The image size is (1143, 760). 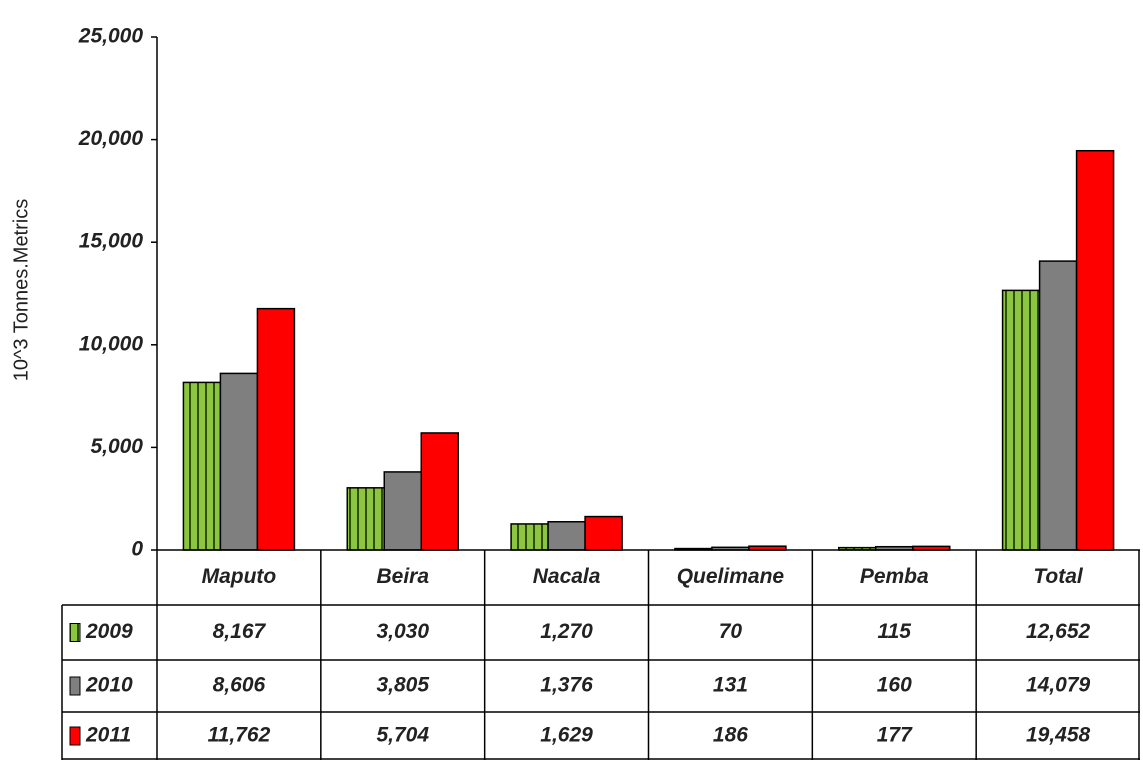 I want to click on table-value: 19,458, so click(x=1058, y=735).